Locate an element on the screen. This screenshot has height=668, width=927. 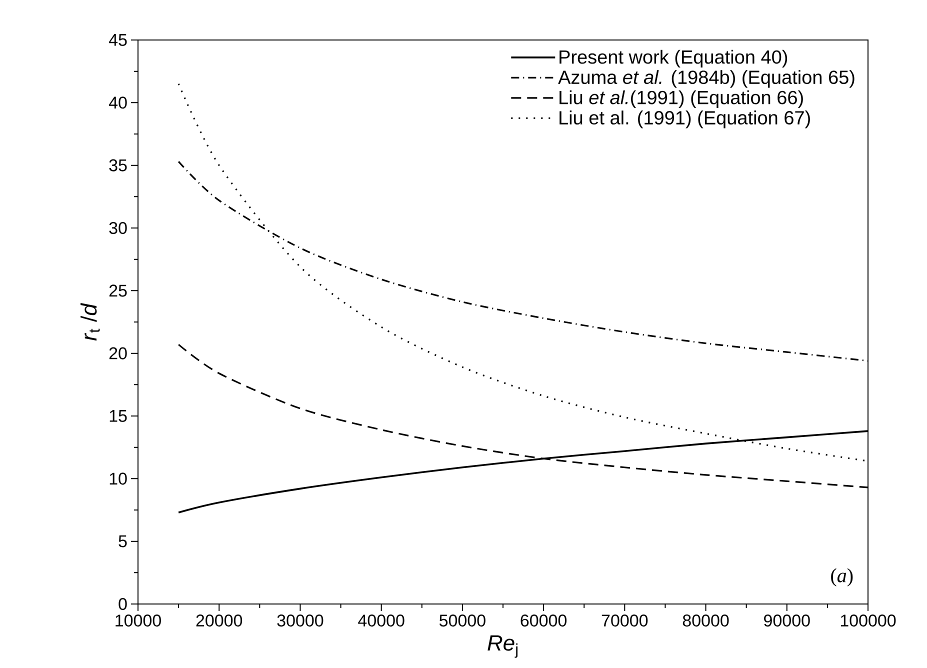
y-tick-label: 5 is located at coordinates (122, 541).